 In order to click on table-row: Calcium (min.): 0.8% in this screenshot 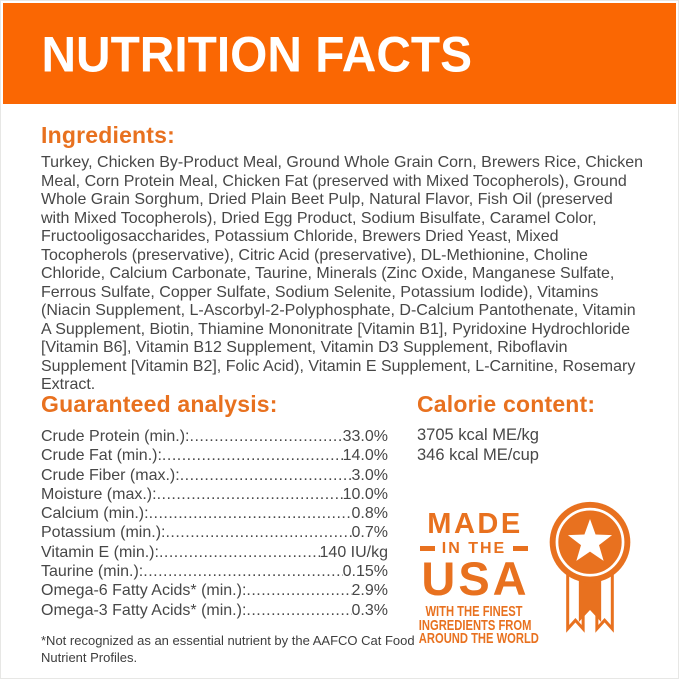, I will do `click(214, 513)`.